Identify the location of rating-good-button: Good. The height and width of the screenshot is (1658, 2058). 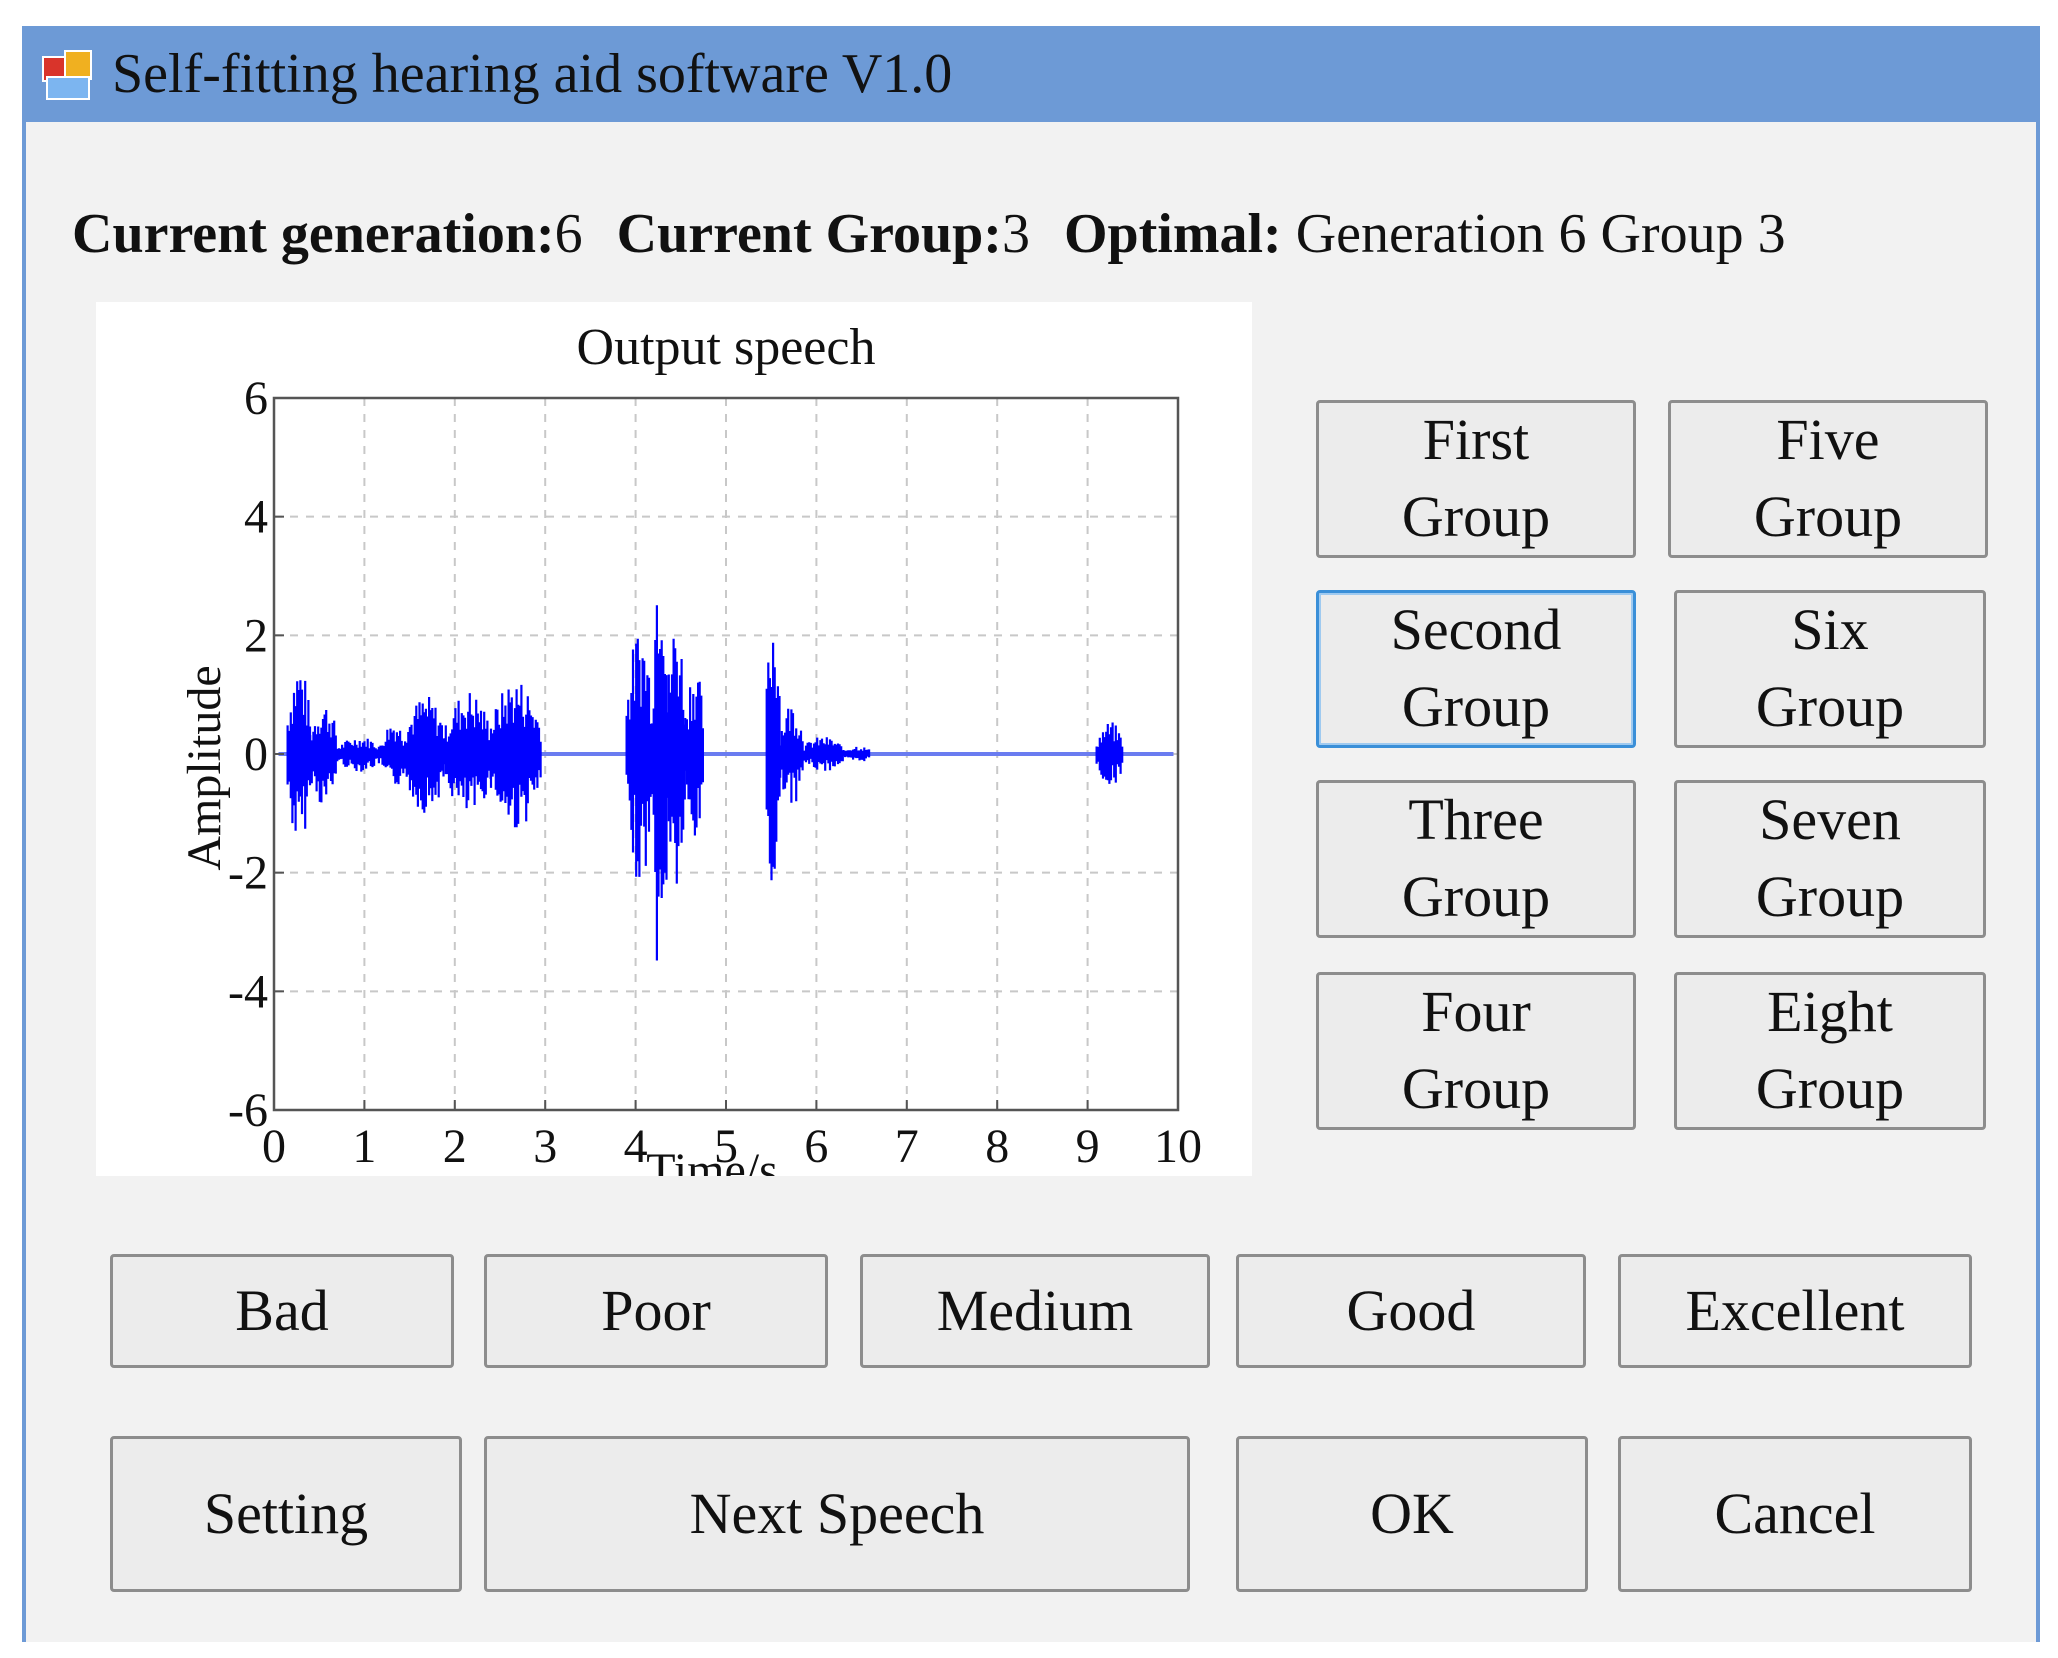
(1411, 1311).